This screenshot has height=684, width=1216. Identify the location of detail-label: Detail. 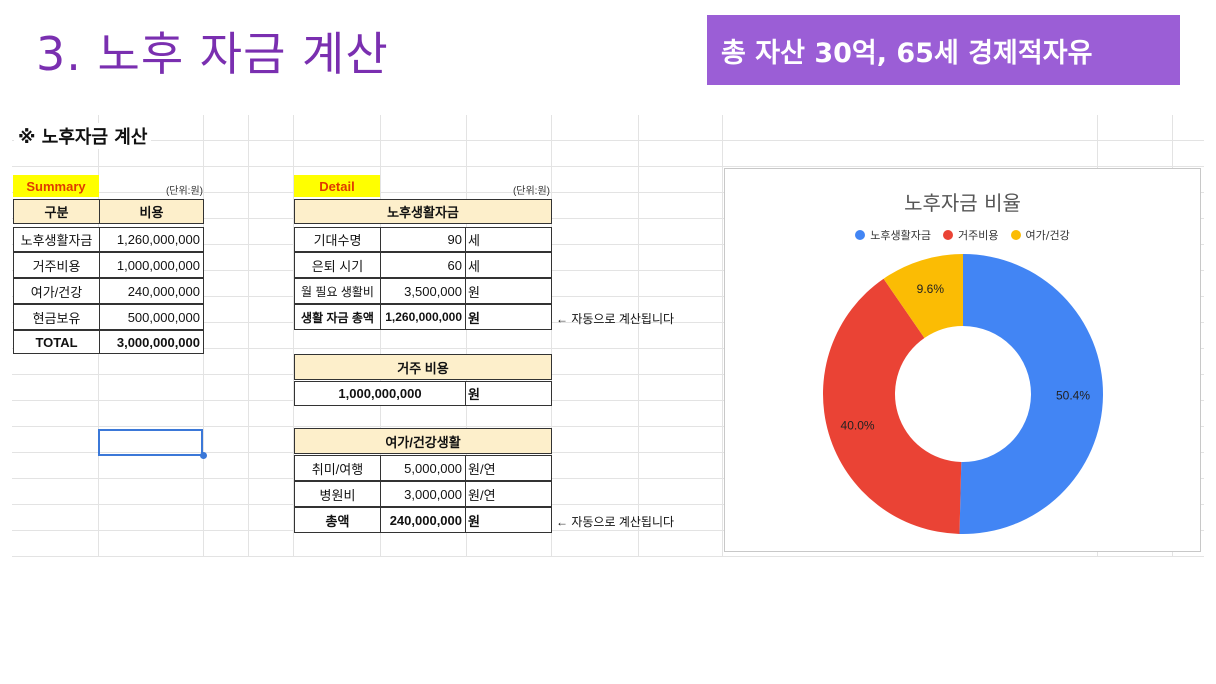
(337, 186).